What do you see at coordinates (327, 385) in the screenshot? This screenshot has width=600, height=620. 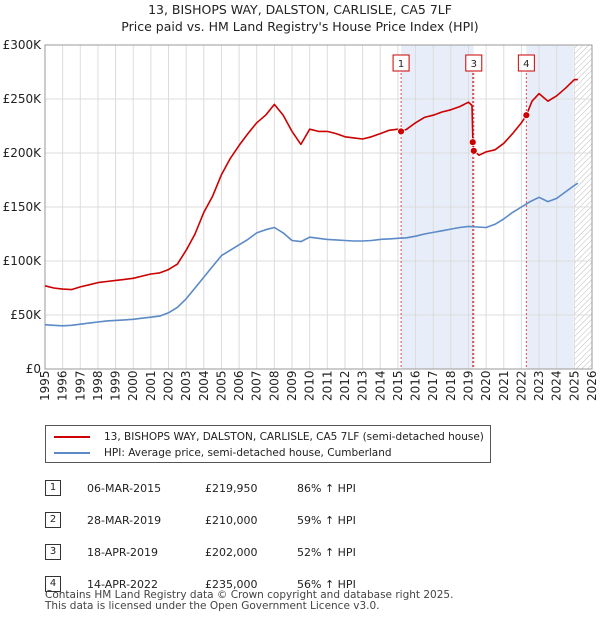 I see `x-tick-label: 2011` at bounding box center [327, 385].